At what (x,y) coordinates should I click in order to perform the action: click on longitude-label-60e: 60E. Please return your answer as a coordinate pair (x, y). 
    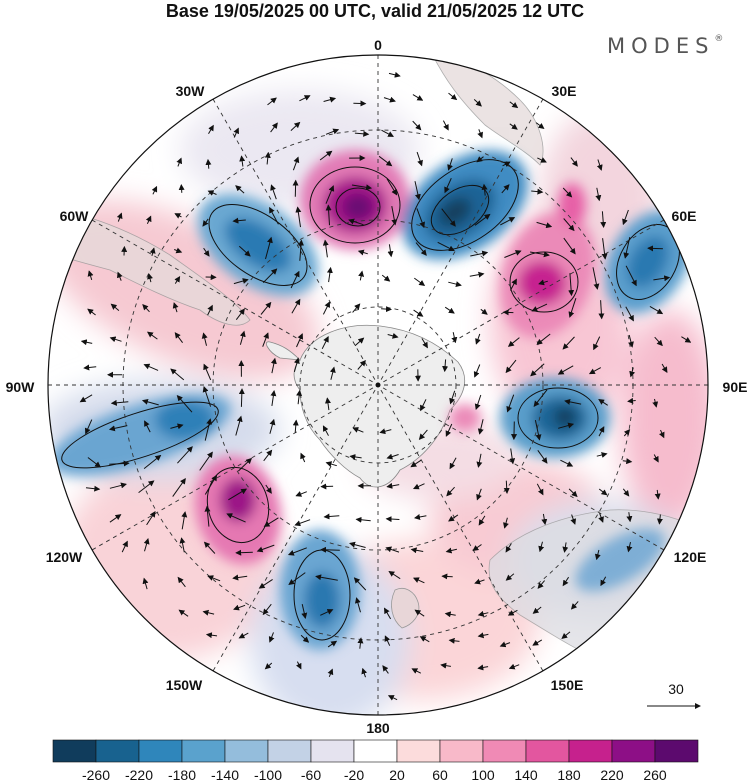
    Looking at the image, I should click on (684, 216).